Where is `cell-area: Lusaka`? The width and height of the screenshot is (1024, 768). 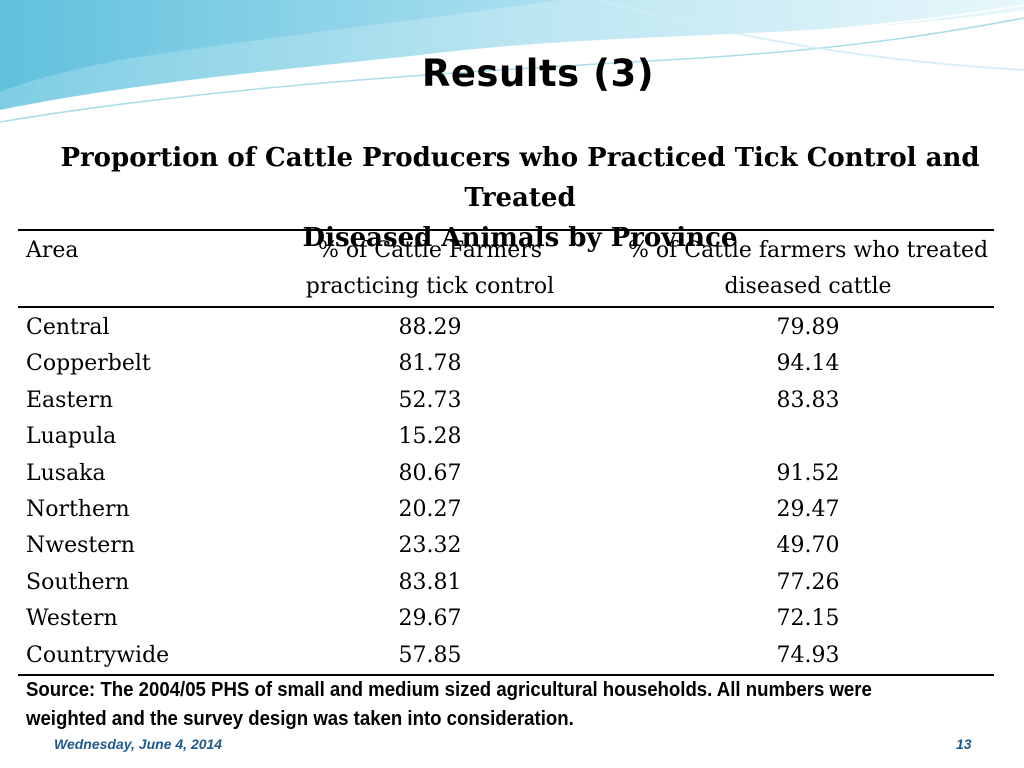 cell-area: Lusaka is located at coordinates (66, 473).